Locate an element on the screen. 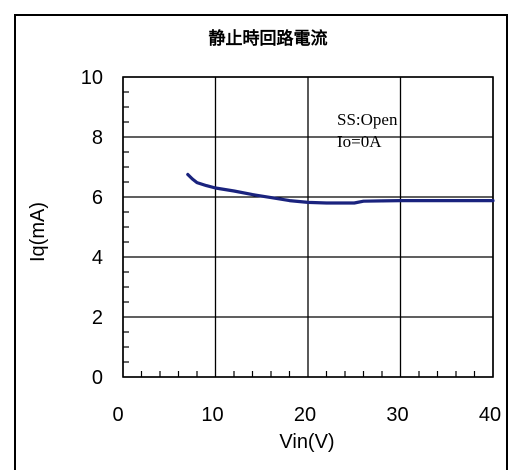 This screenshot has width=524, height=471. y-axis-label: Iq(mA) is located at coordinates (38, 232).